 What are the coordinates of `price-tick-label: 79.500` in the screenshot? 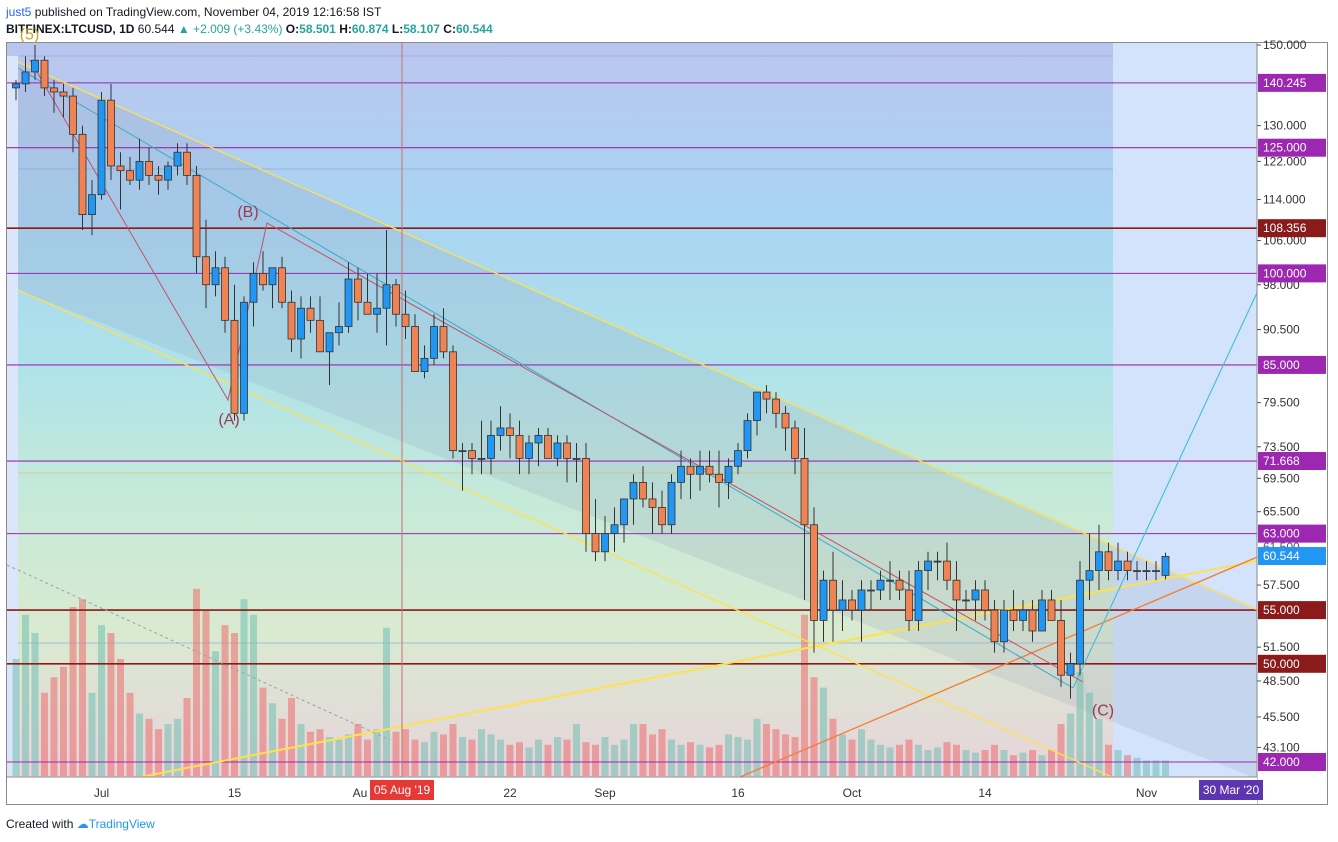 It's located at (1281, 403).